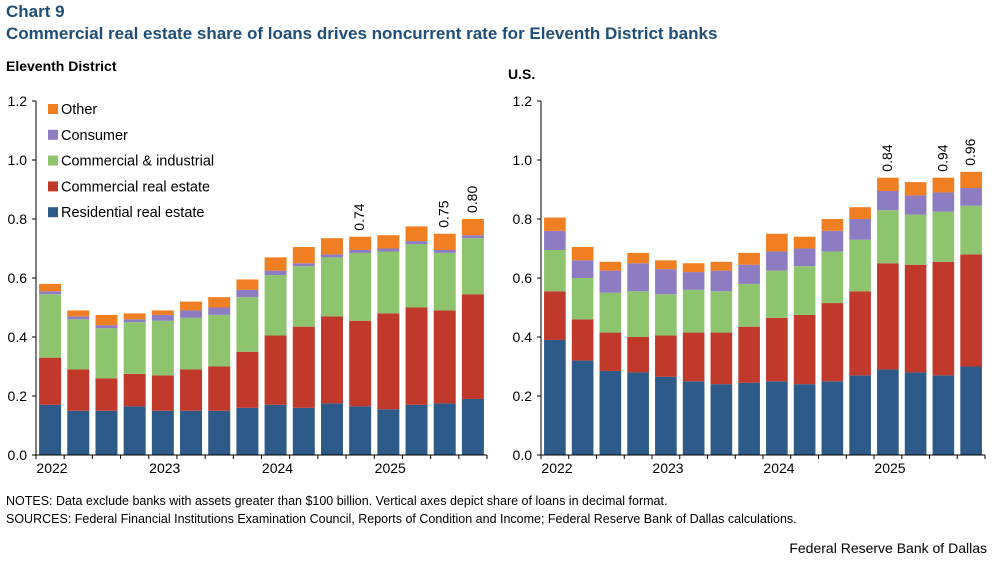 This screenshot has height=565, width=997. I want to click on x-tick-label: 2024, so click(277, 468).